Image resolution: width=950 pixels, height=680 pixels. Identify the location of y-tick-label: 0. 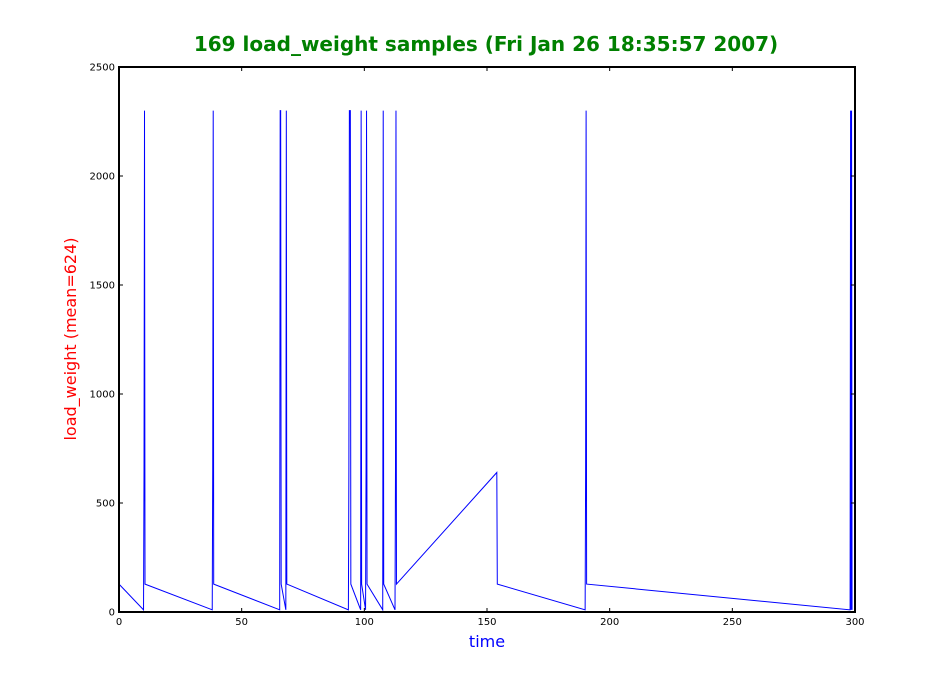
(112, 613).